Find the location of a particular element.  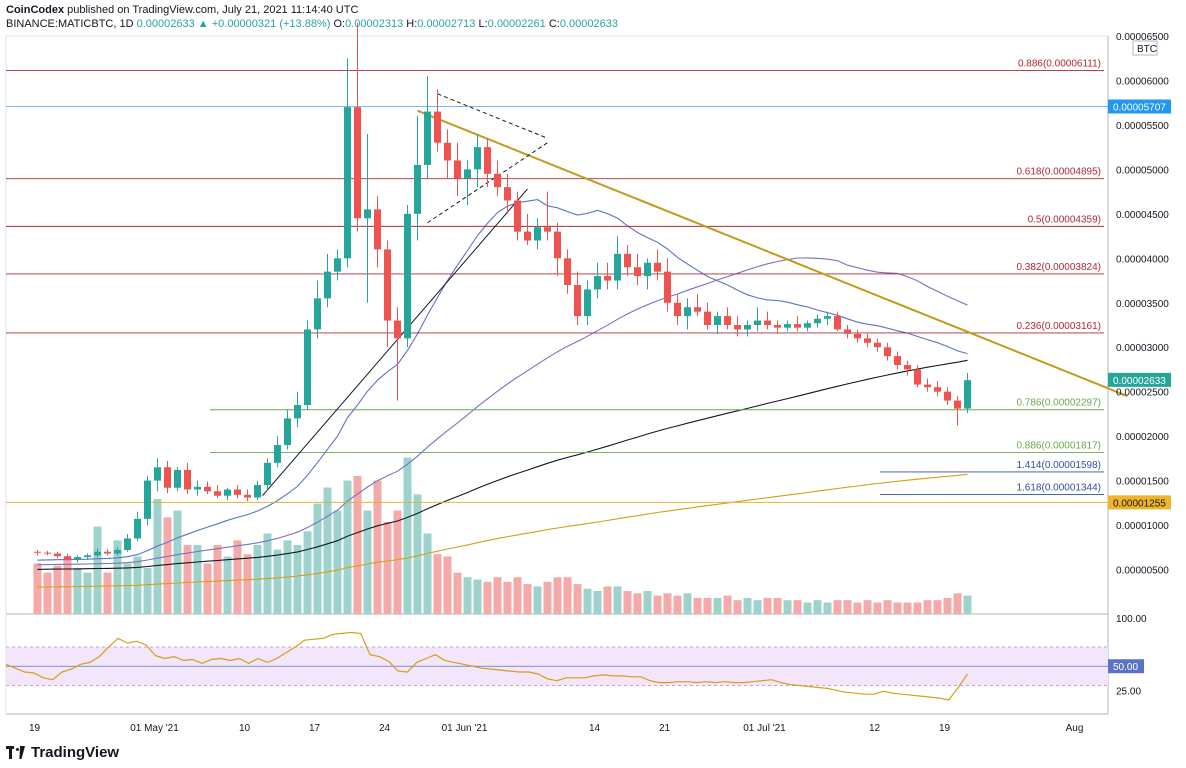

ascending-trendline is located at coordinates (395, 342).